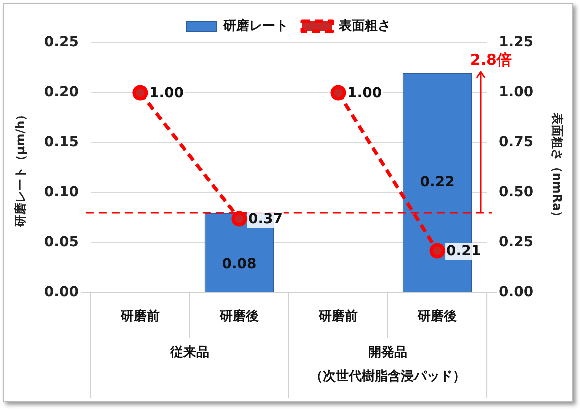 The width and height of the screenshot is (580, 411). What do you see at coordinates (266, 220) in the screenshot?
I see `data-label: 0.37` at bounding box center [266, 220].